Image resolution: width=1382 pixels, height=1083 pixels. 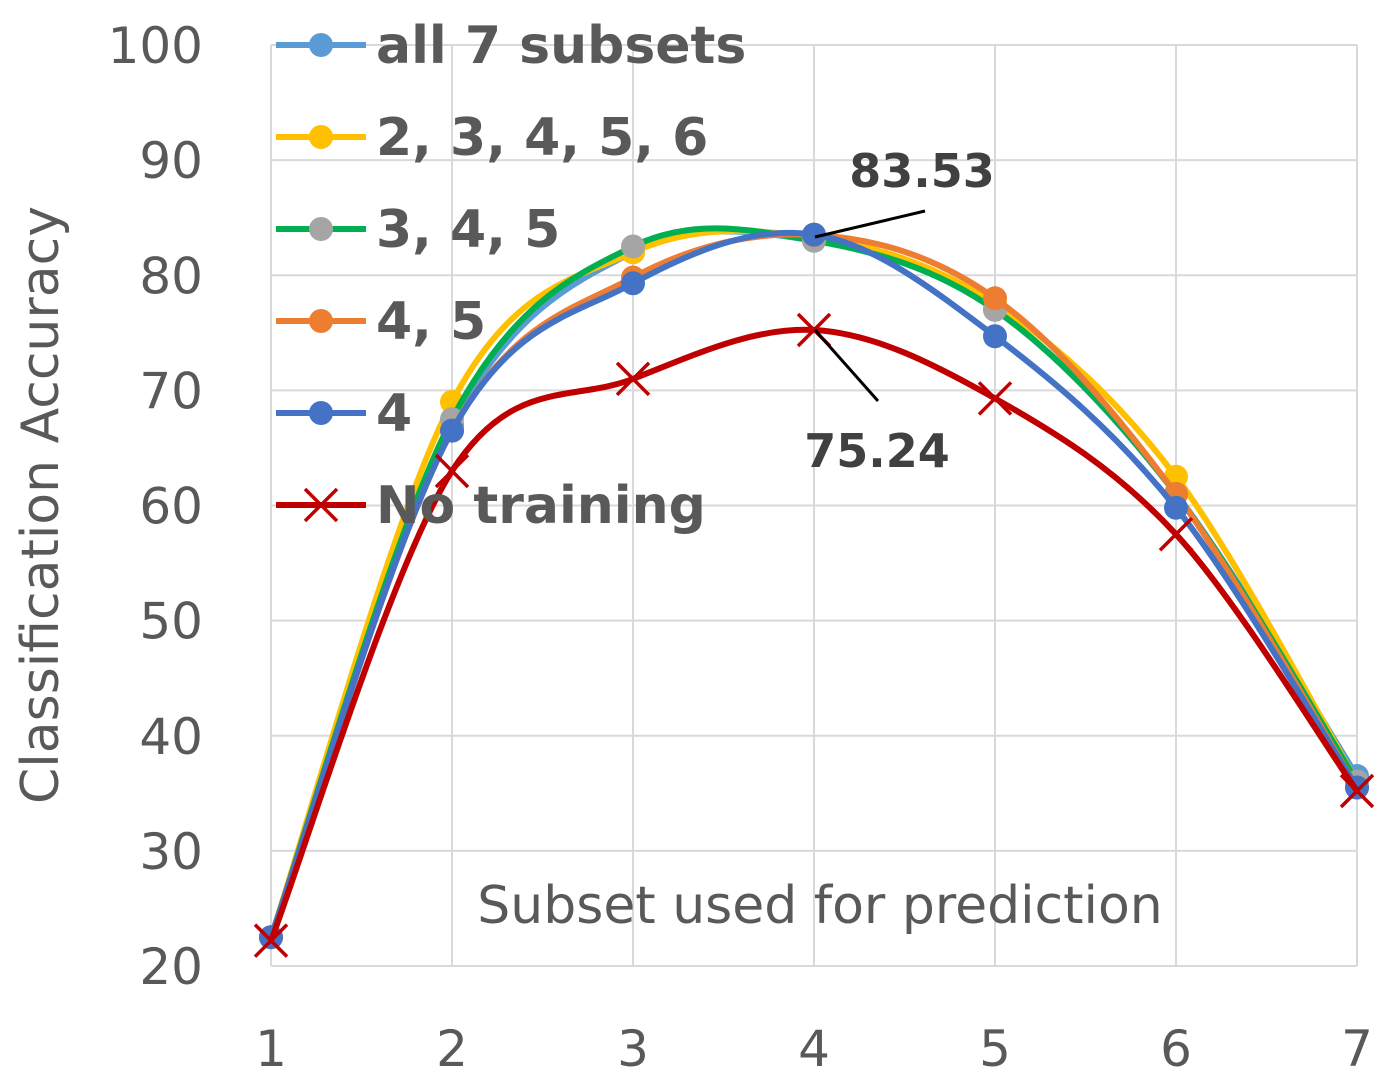 What do you see at coordinates (431, 322) in the screenshot?
I see `legend-label: 4, 5` at bounding box center [431, 322].